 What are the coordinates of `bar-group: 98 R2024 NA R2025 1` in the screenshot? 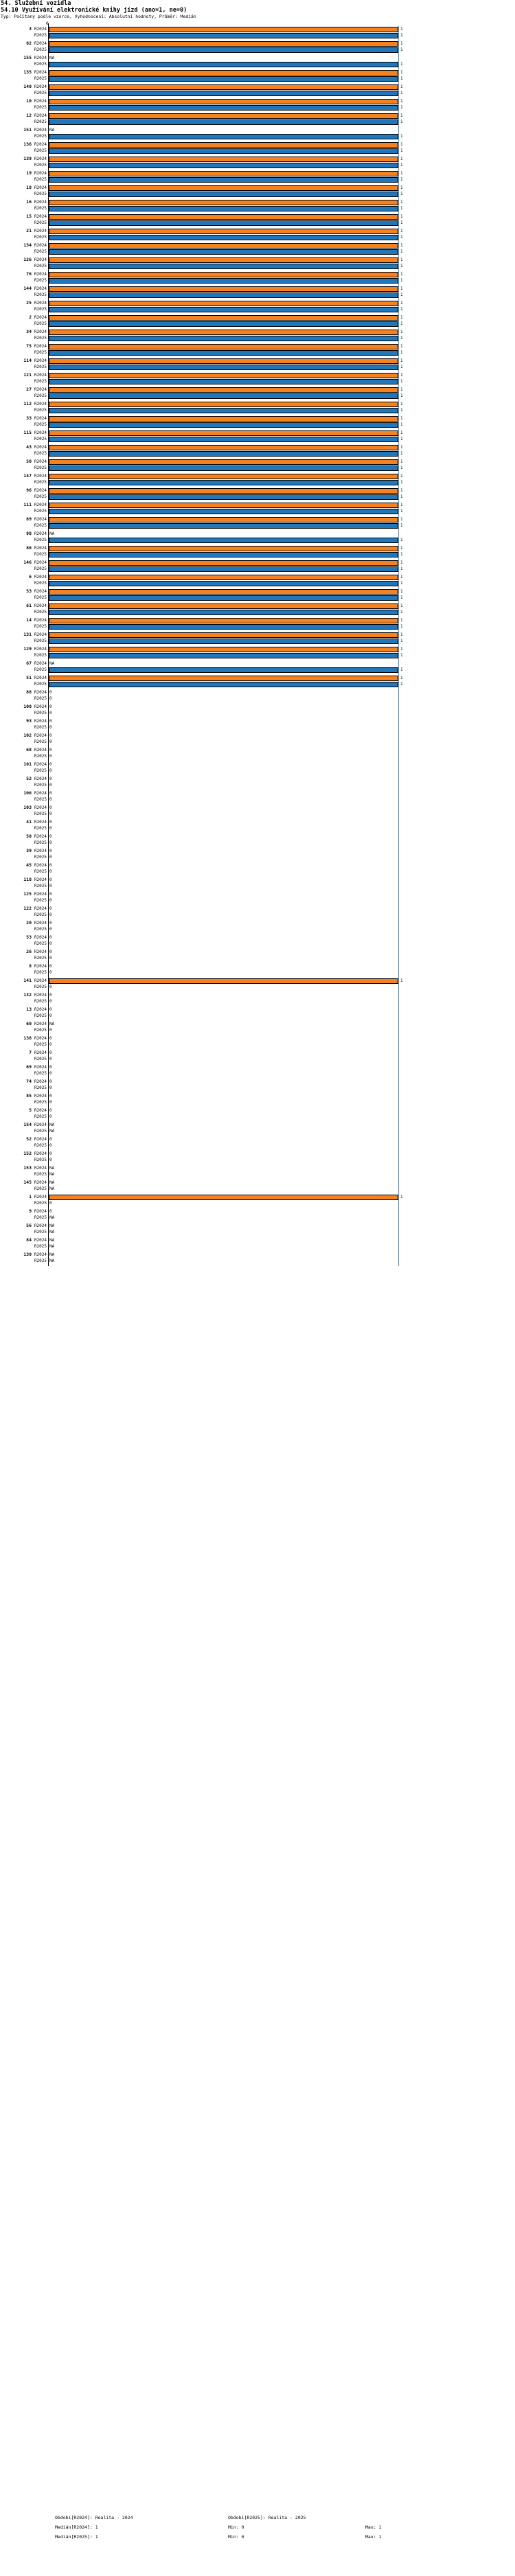 It's located at (257, 538).